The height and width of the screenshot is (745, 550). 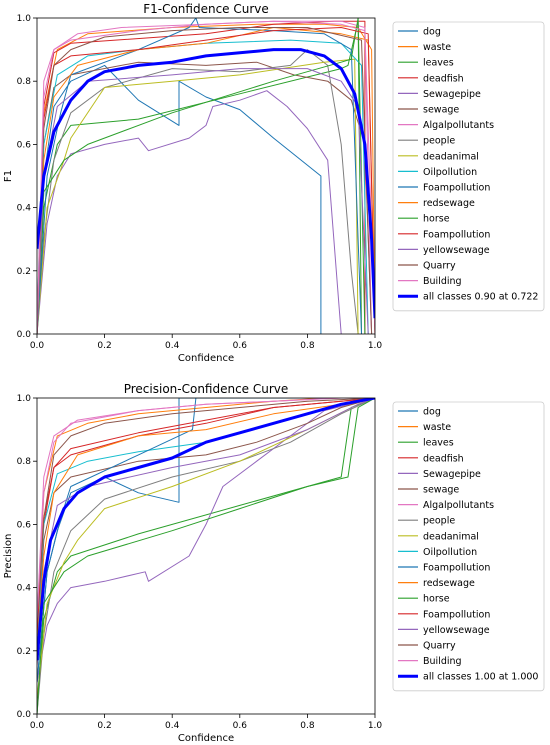 I want to click on legend-label: all classes 1.00 at 1.000, so click(x=480, y=677).